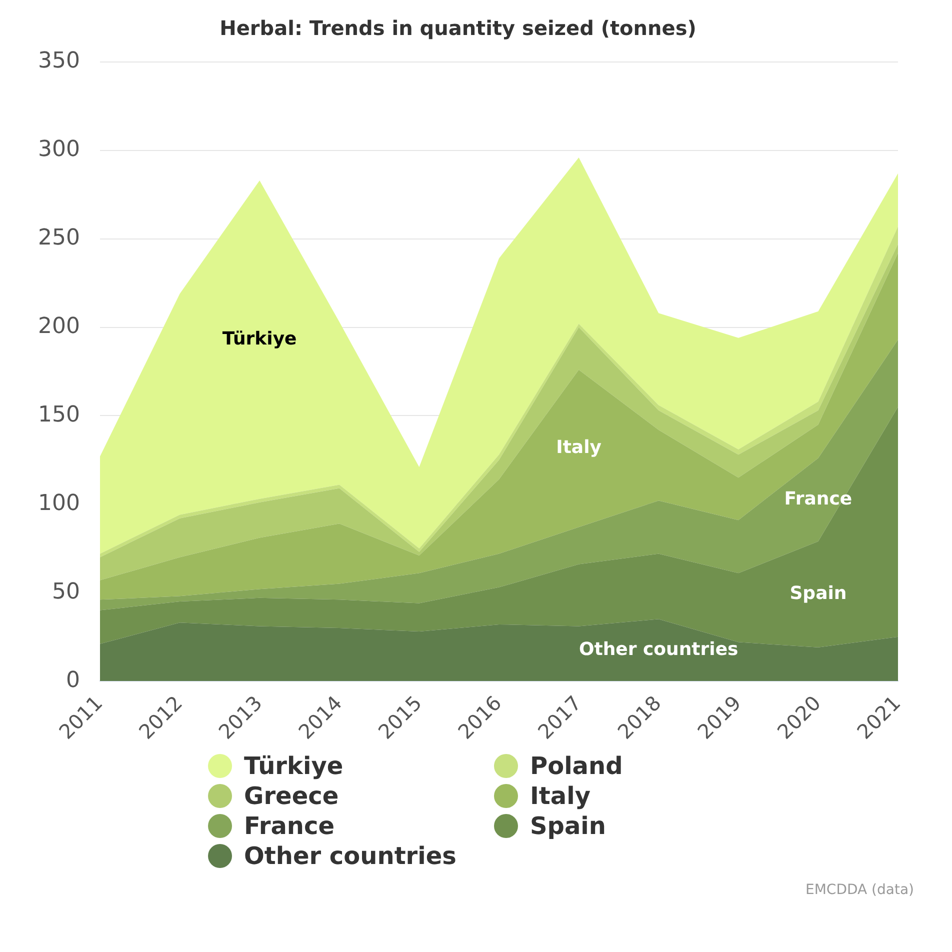 This screenshot has width=952, height=952. I want to click on text: Other countries, so click(658, 649).